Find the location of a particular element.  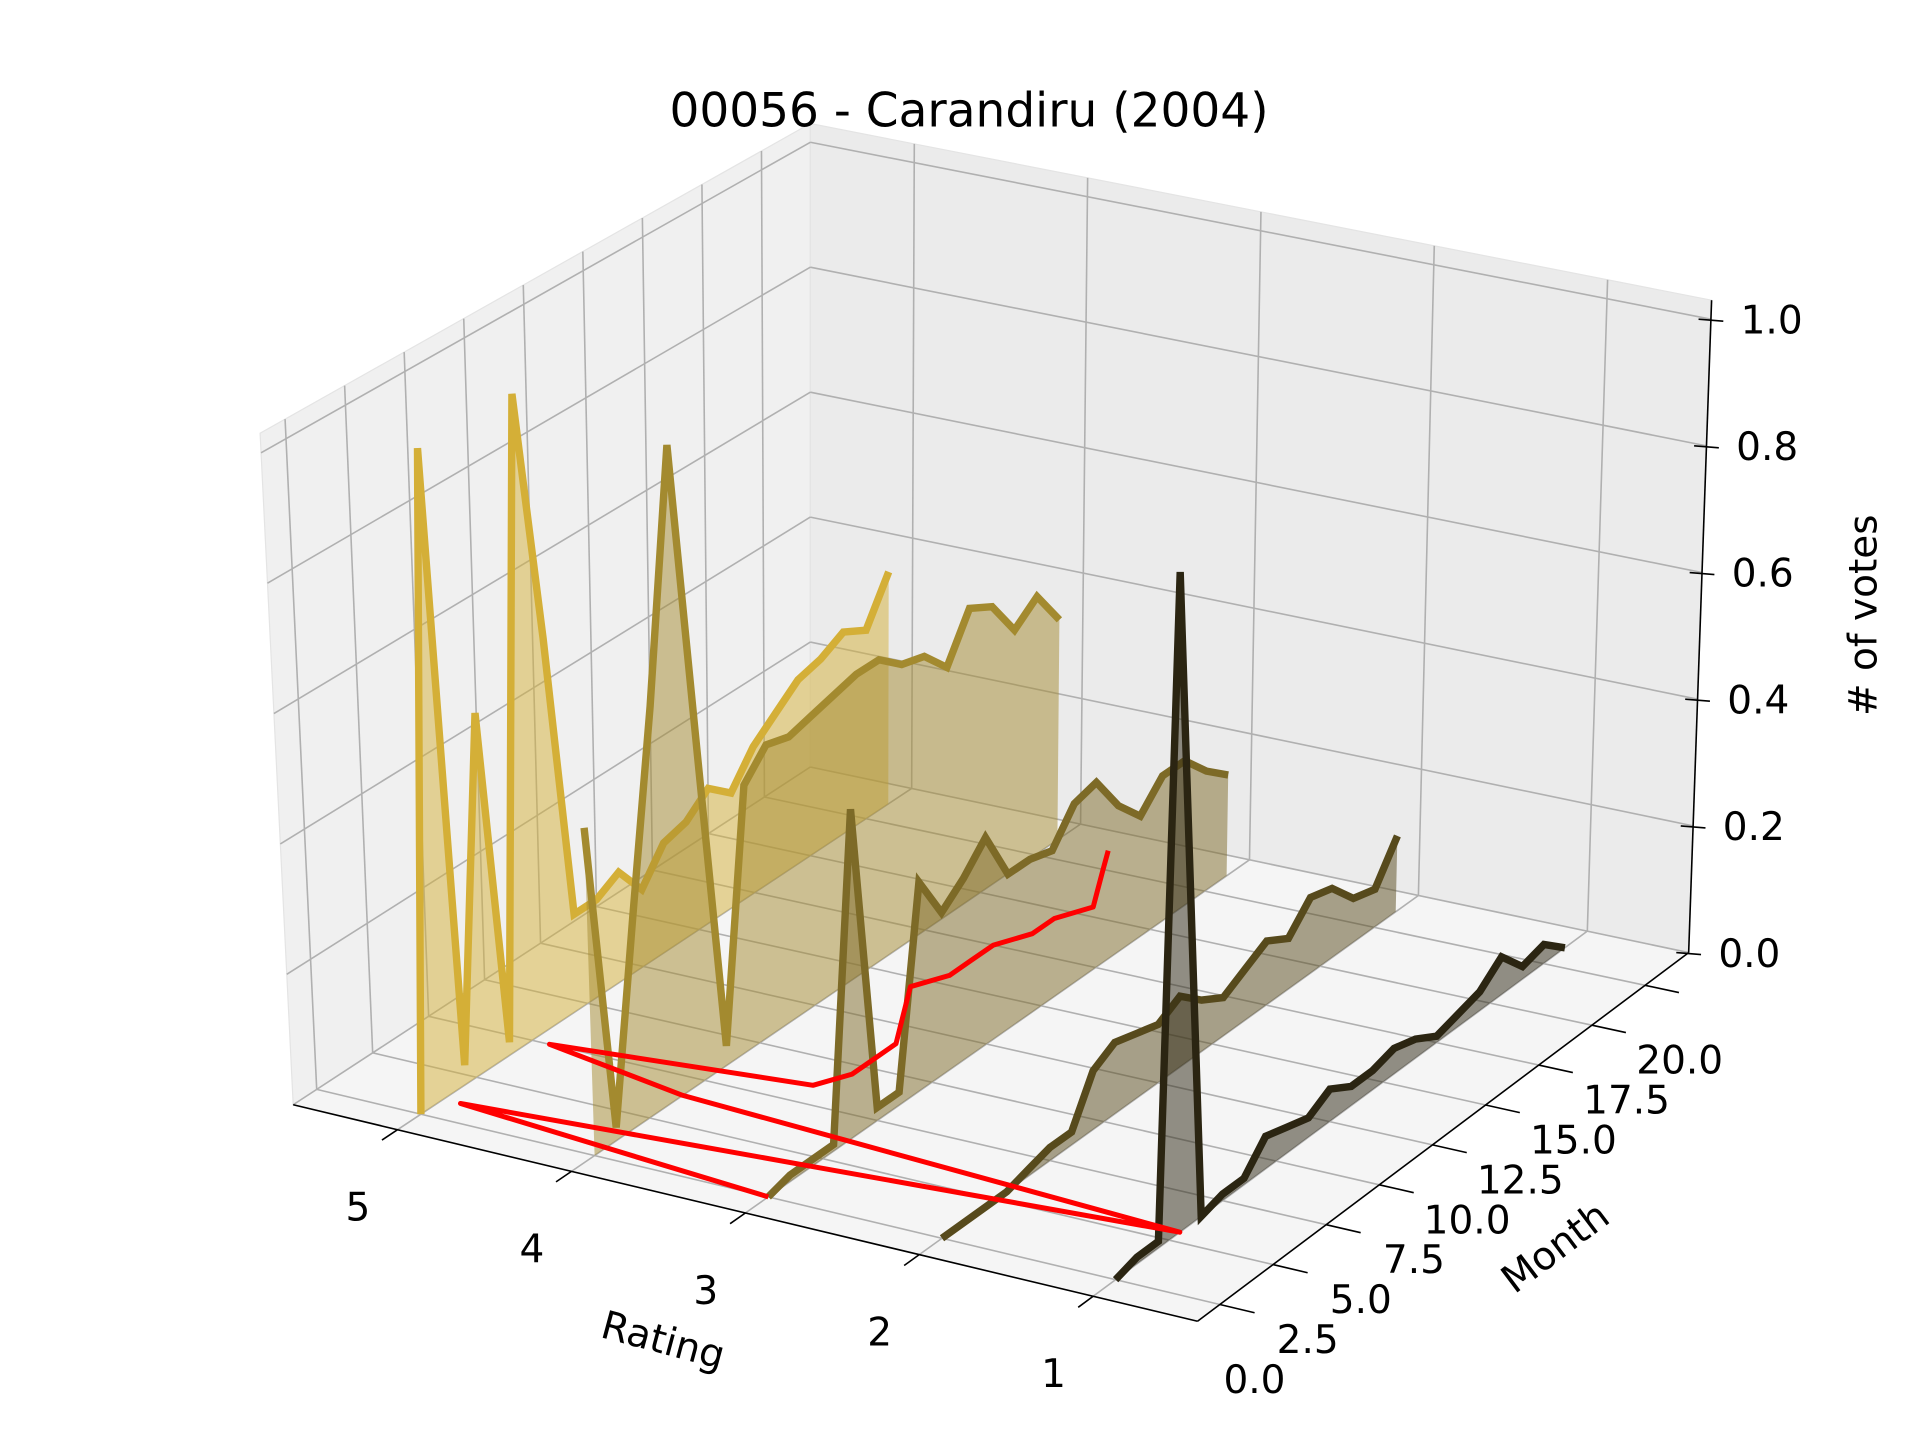

y-tick-label: 5.0 is located at coordinates (1361, 1300).